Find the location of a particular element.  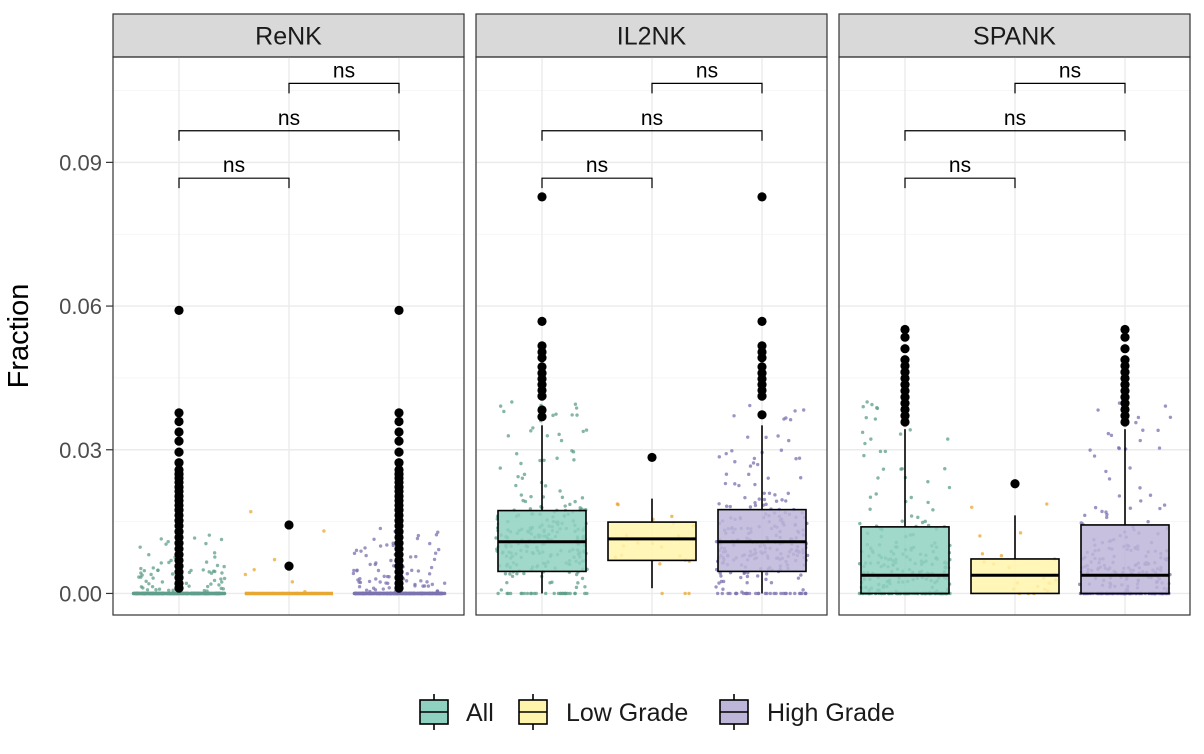

box-body is located at coordinates (652, 541).